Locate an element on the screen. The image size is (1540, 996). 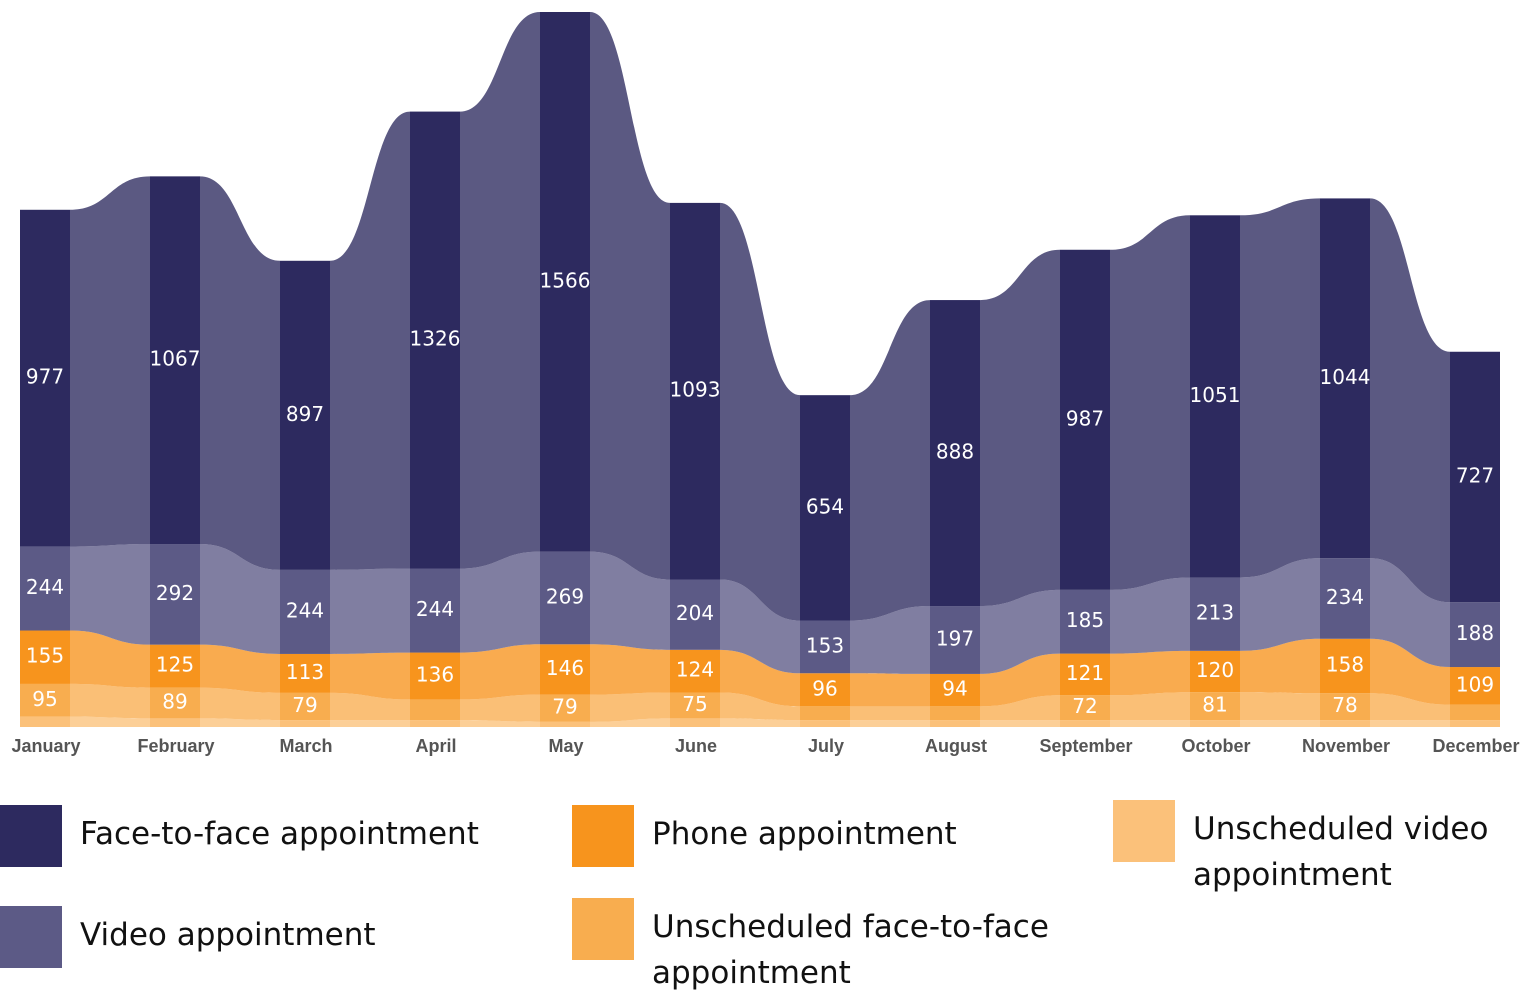
x-tick-label: January is located at coordinates (45, 746).